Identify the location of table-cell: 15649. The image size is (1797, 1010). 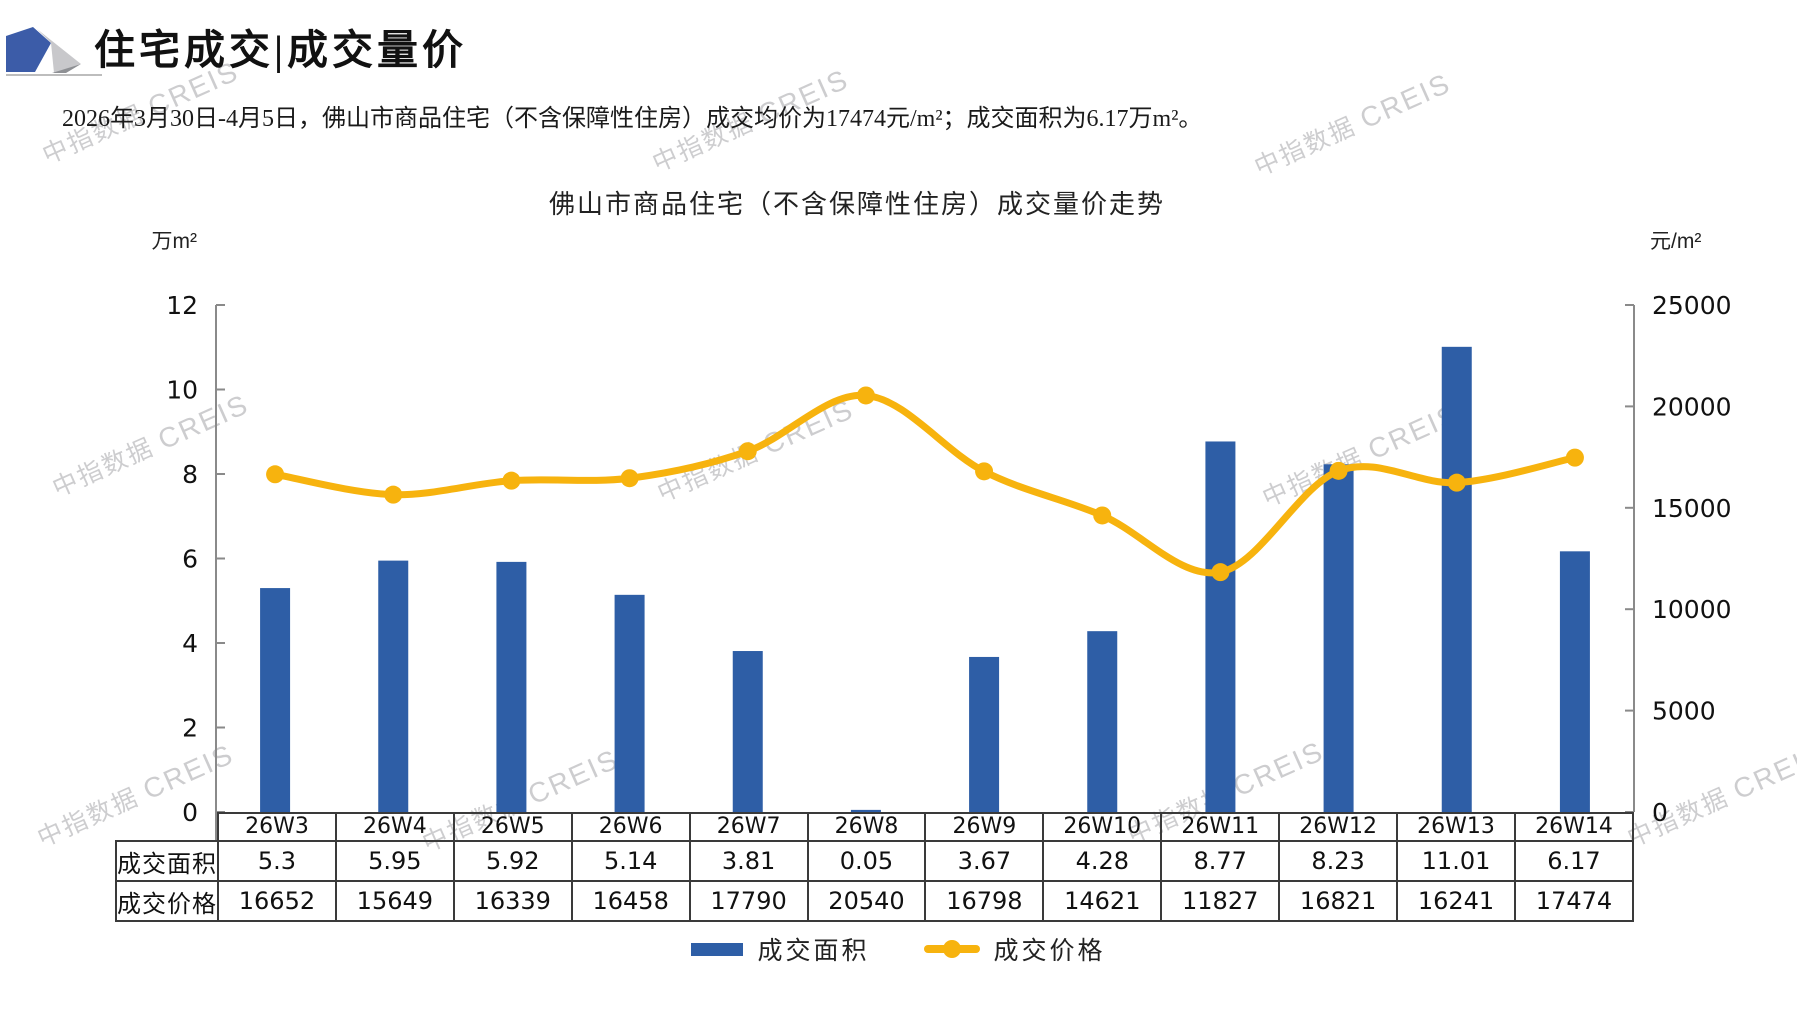
(394, 901).